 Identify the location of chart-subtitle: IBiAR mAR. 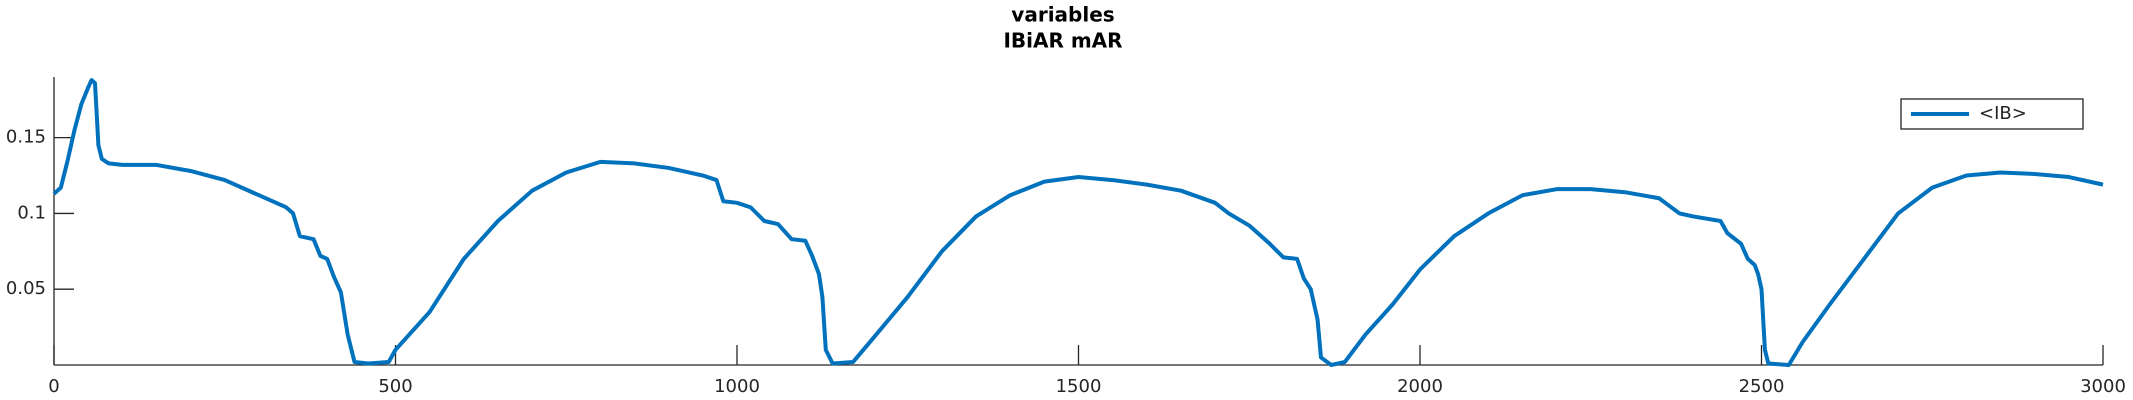
(1062, 41).